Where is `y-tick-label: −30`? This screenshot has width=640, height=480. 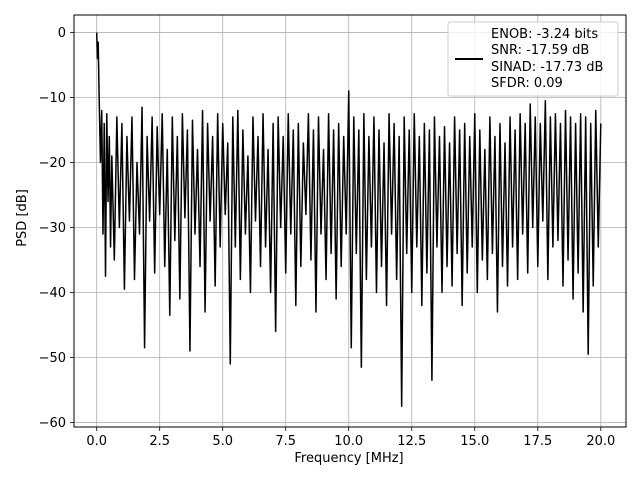 y-tick-label: −30 is located at coordinates (52, 228).